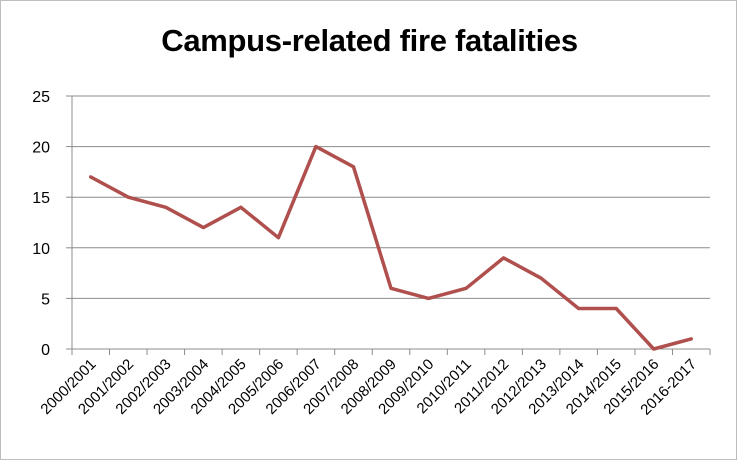 The height and width of the screenshot is (460, 737). What do you see at coordinates (45, 299) in the screenshot?
I see `y-tick-label-5: 5` at bounding box center [45, 299].